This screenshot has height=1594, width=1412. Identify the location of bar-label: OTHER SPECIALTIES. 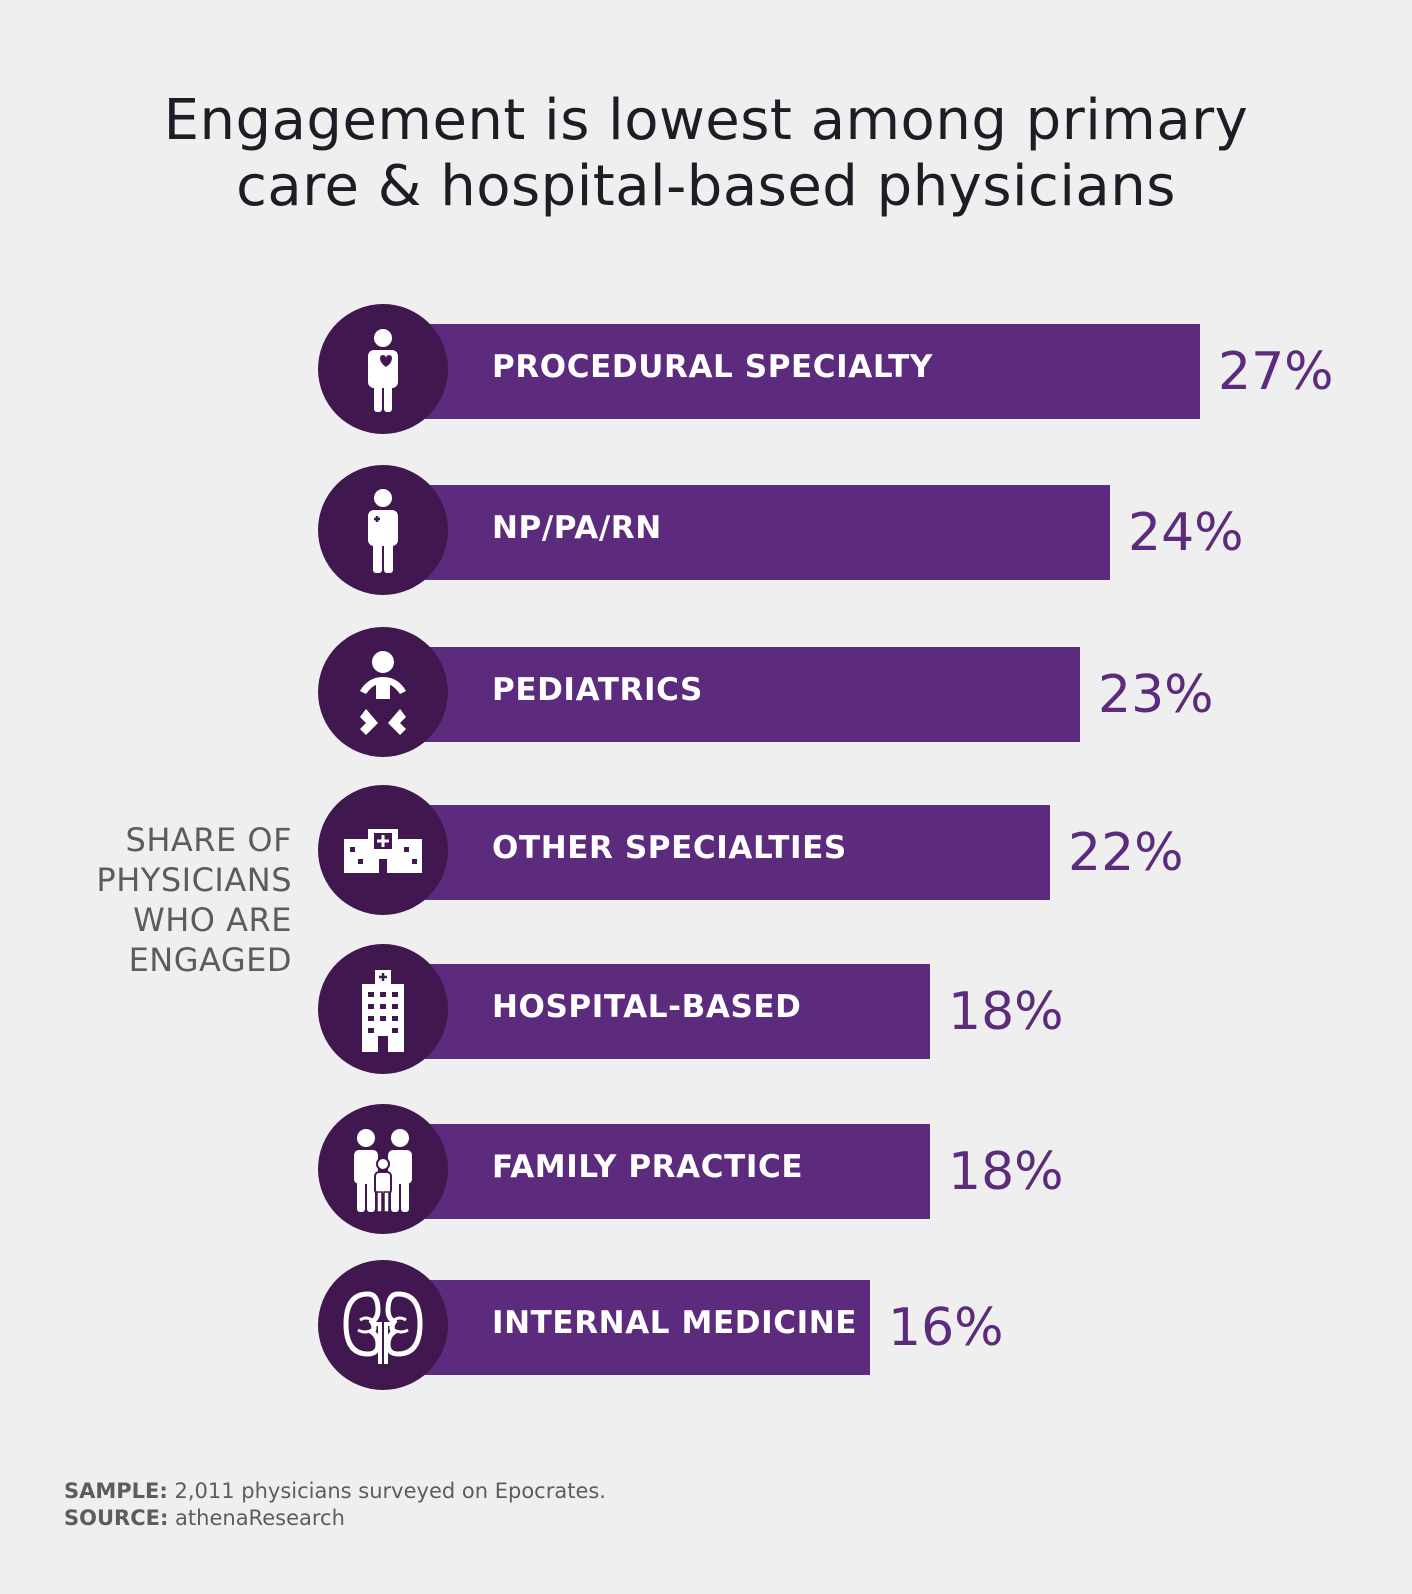
(669, 848).